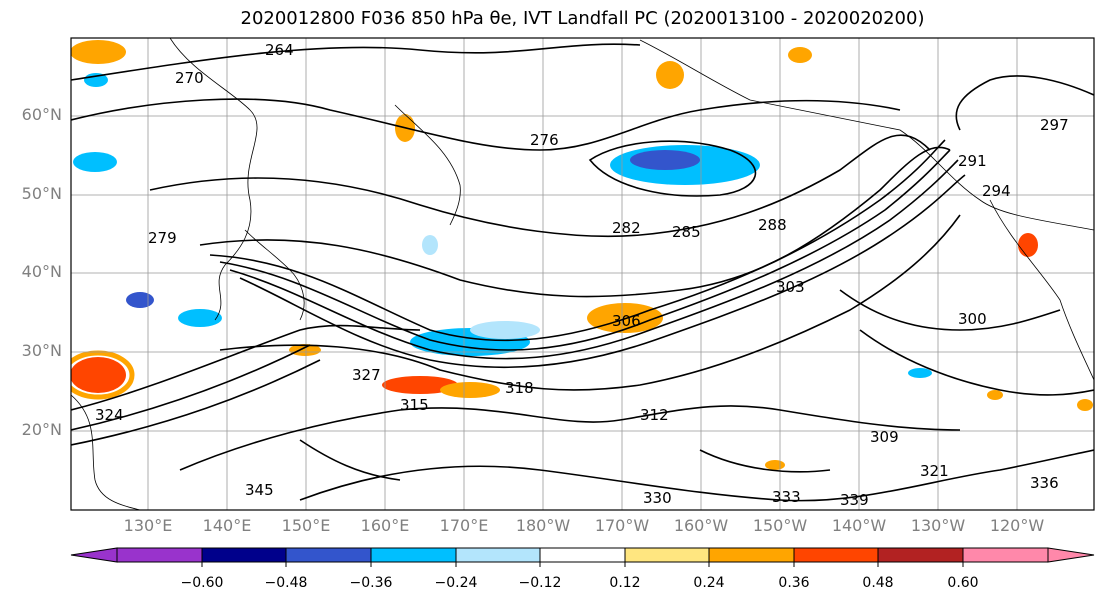  Describe the element at coordinates (259, 490) in the screenshot. I see `contour-label: 345` at that location.